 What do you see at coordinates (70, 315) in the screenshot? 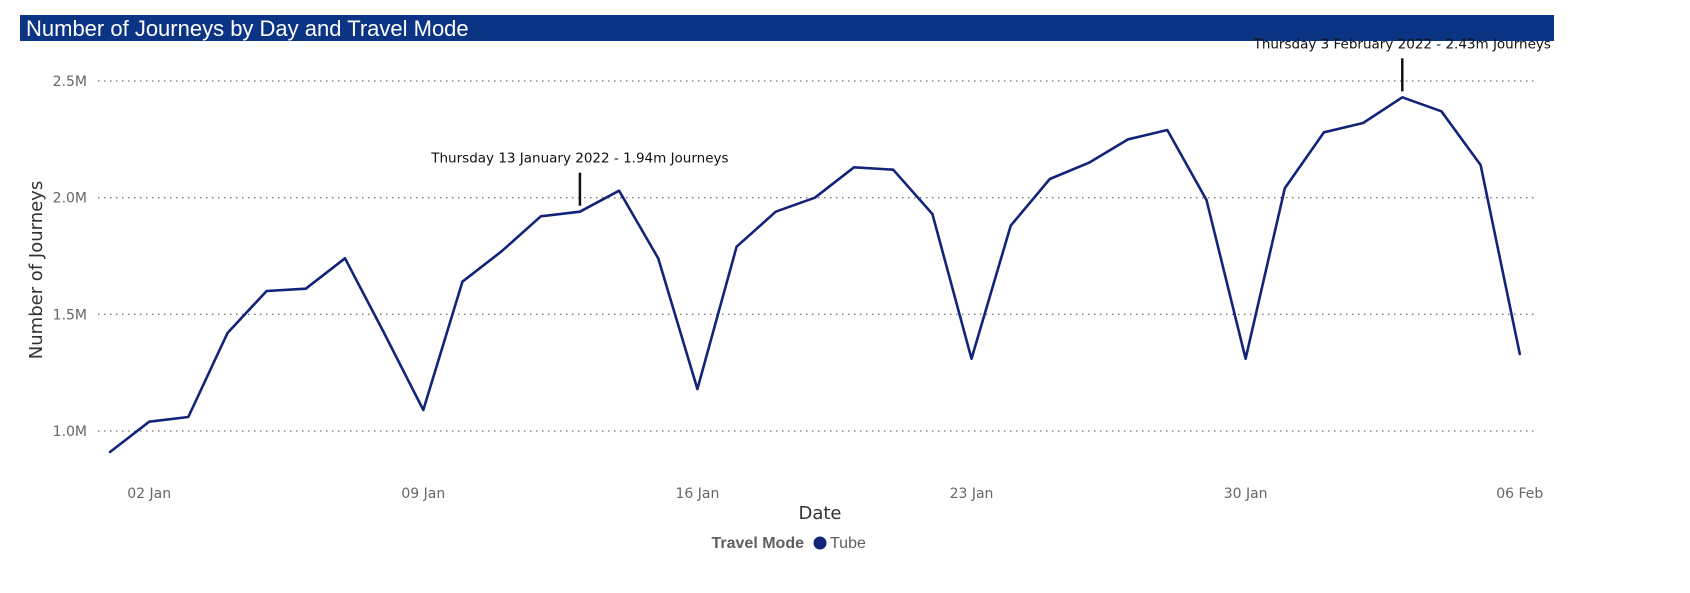
I see `y-tick-label: 1.5M` at bounding box center [70, 315].